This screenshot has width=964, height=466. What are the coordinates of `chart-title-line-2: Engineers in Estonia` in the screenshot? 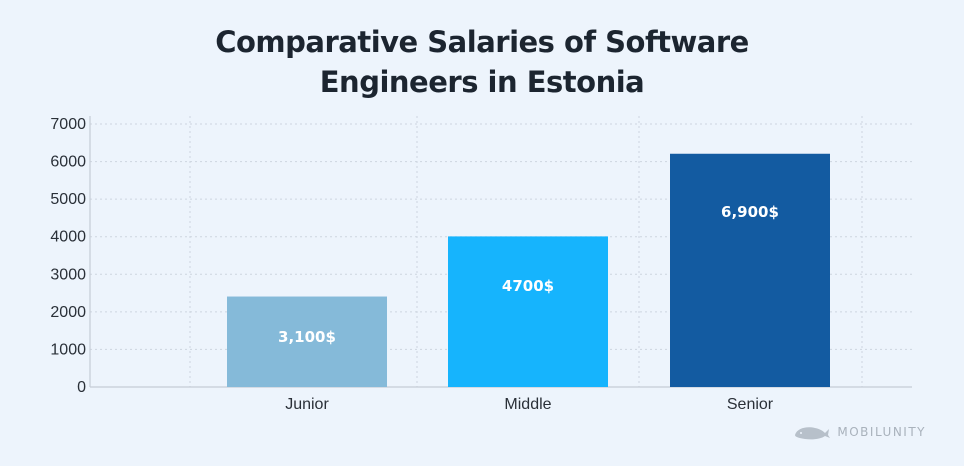 It's located at (482, 82).